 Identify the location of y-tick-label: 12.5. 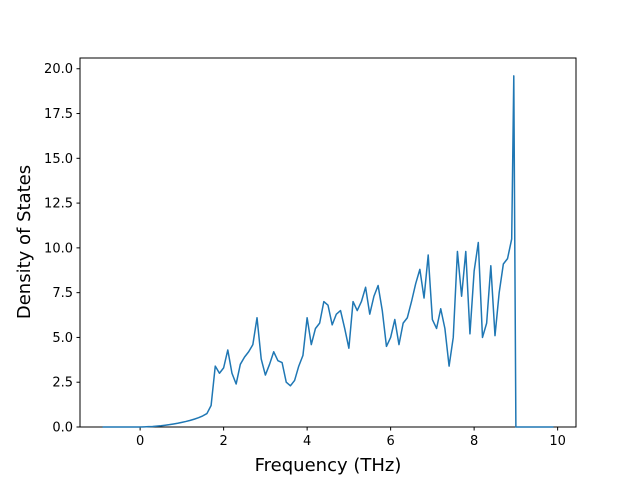
(58, 204).